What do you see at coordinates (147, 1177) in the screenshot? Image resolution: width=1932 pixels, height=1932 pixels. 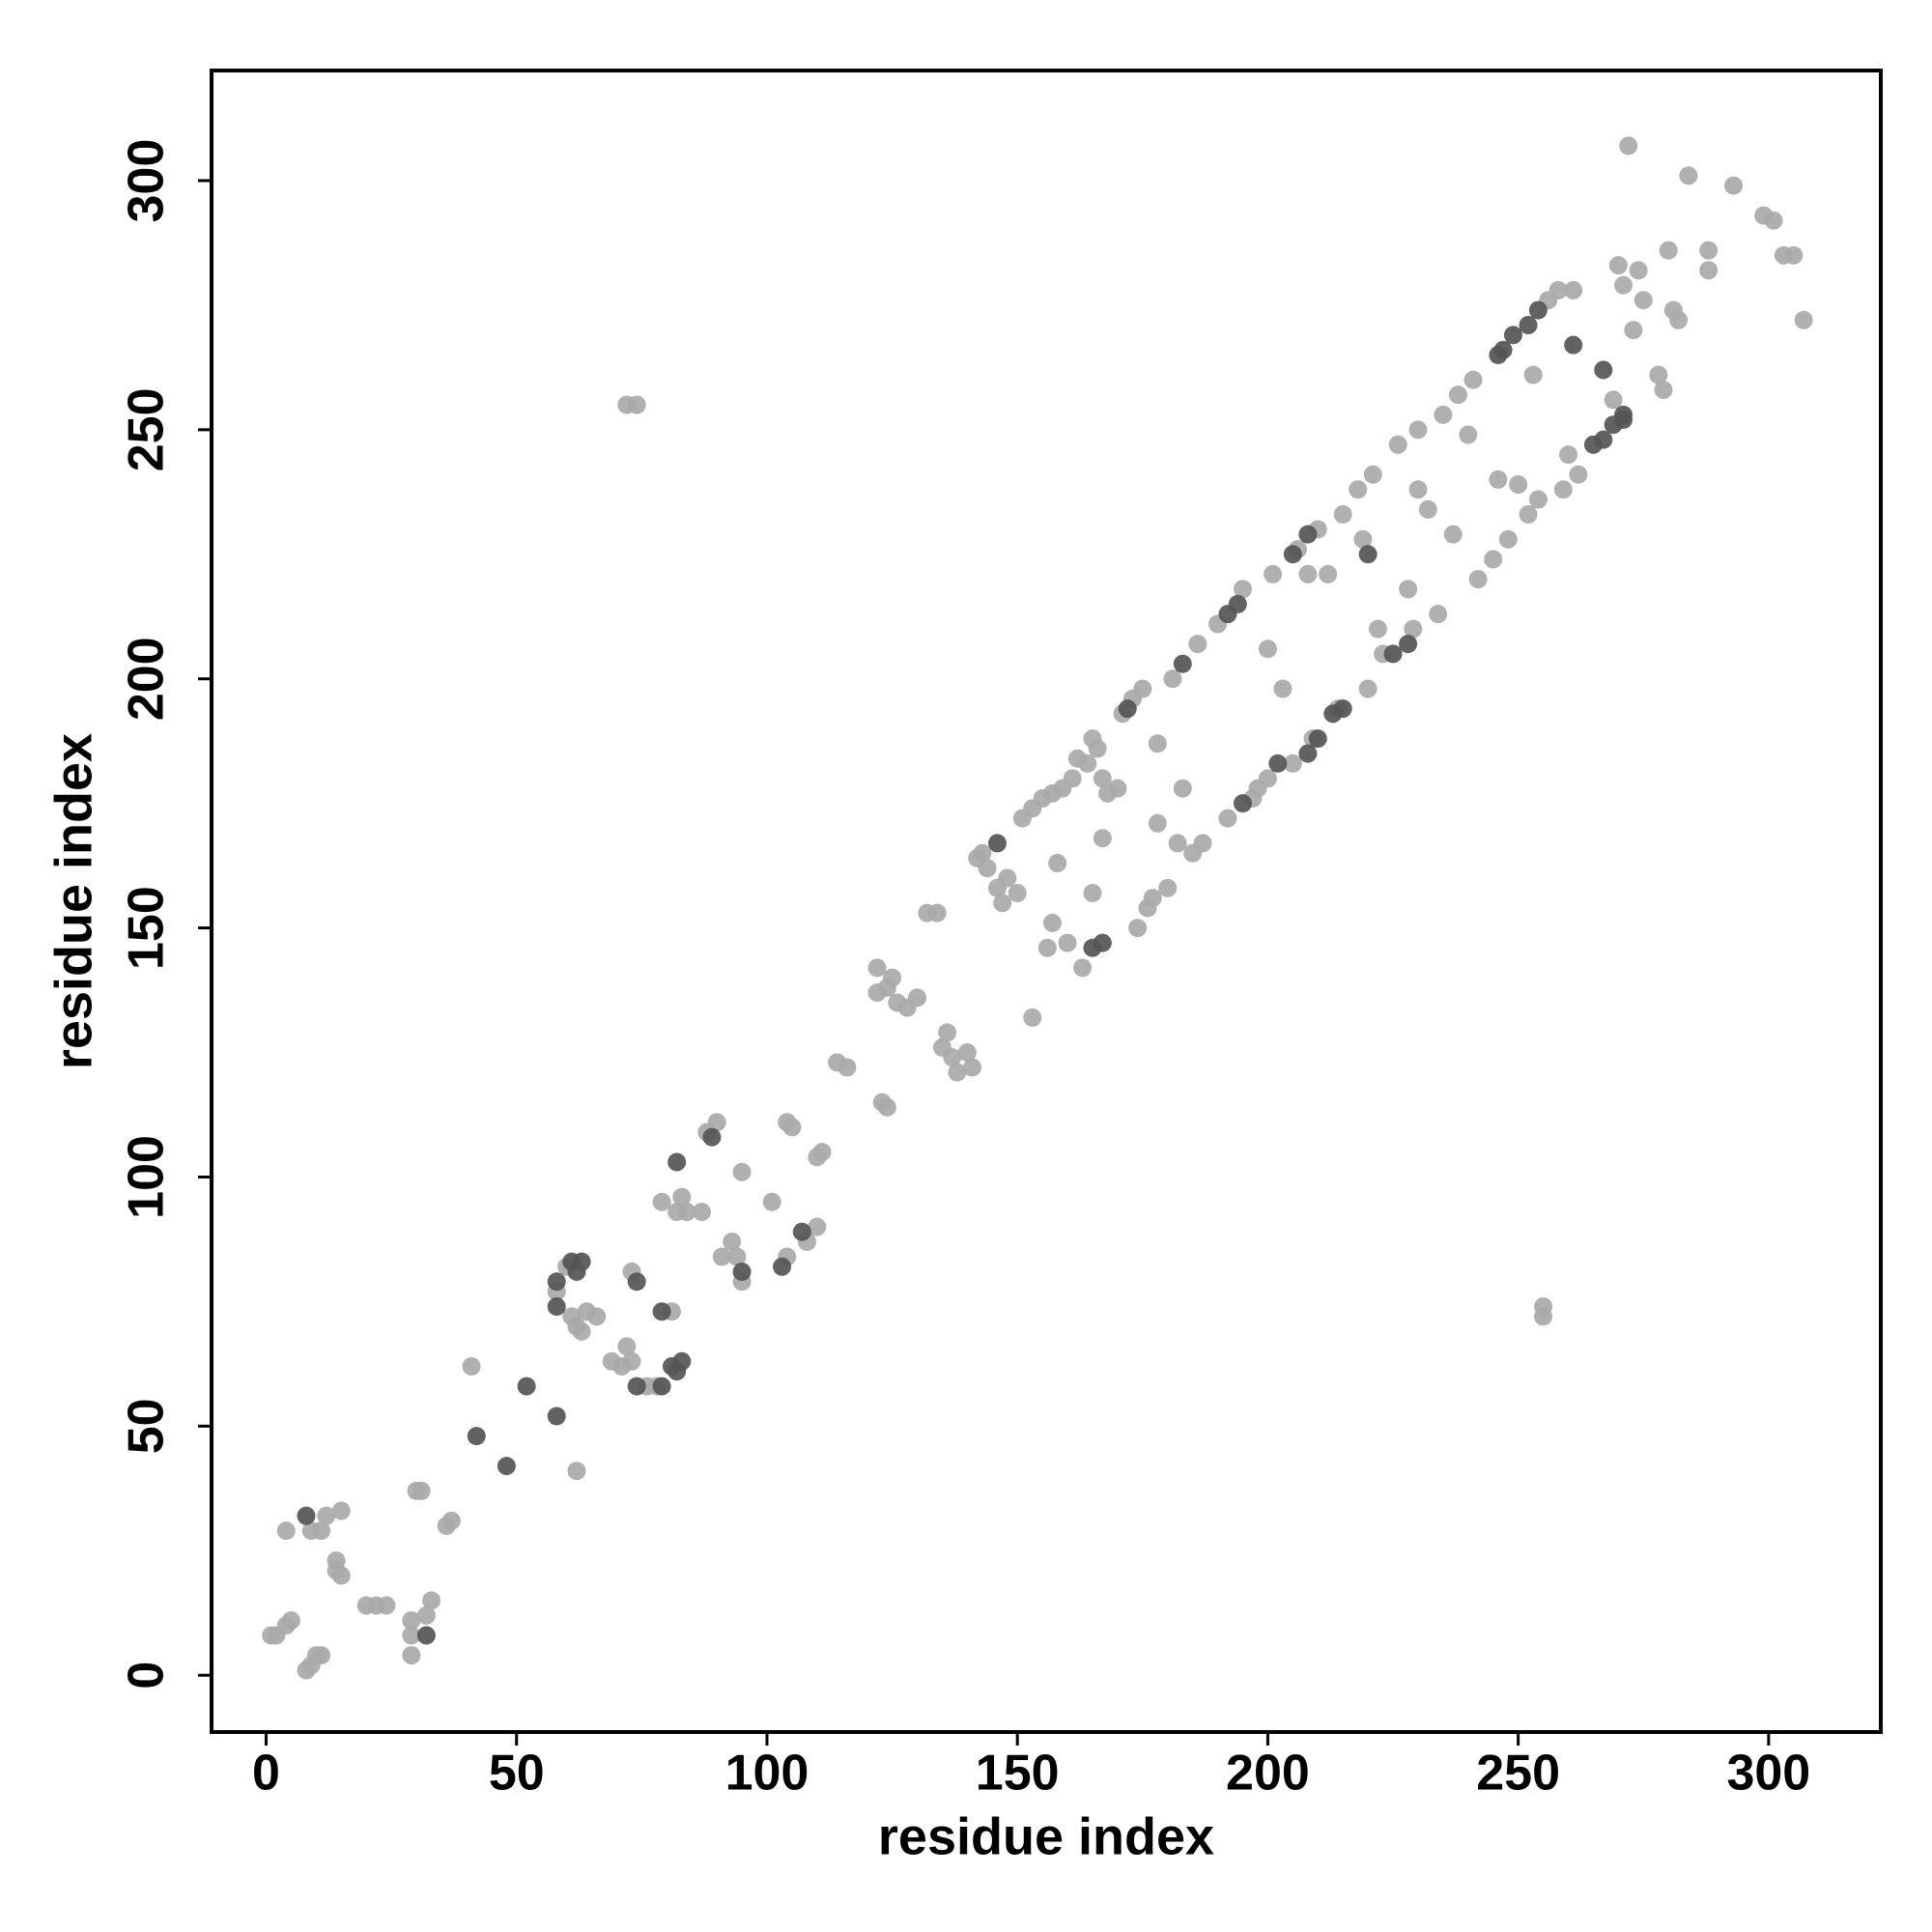 I see `y-tick-label: 100` at bounding box center [147, 1177].